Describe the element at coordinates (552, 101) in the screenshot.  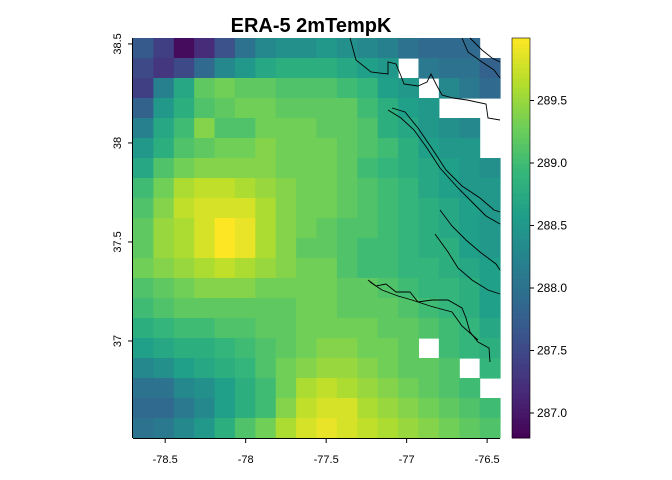
I see `colorbar-tick-label: 289.5` at that location.